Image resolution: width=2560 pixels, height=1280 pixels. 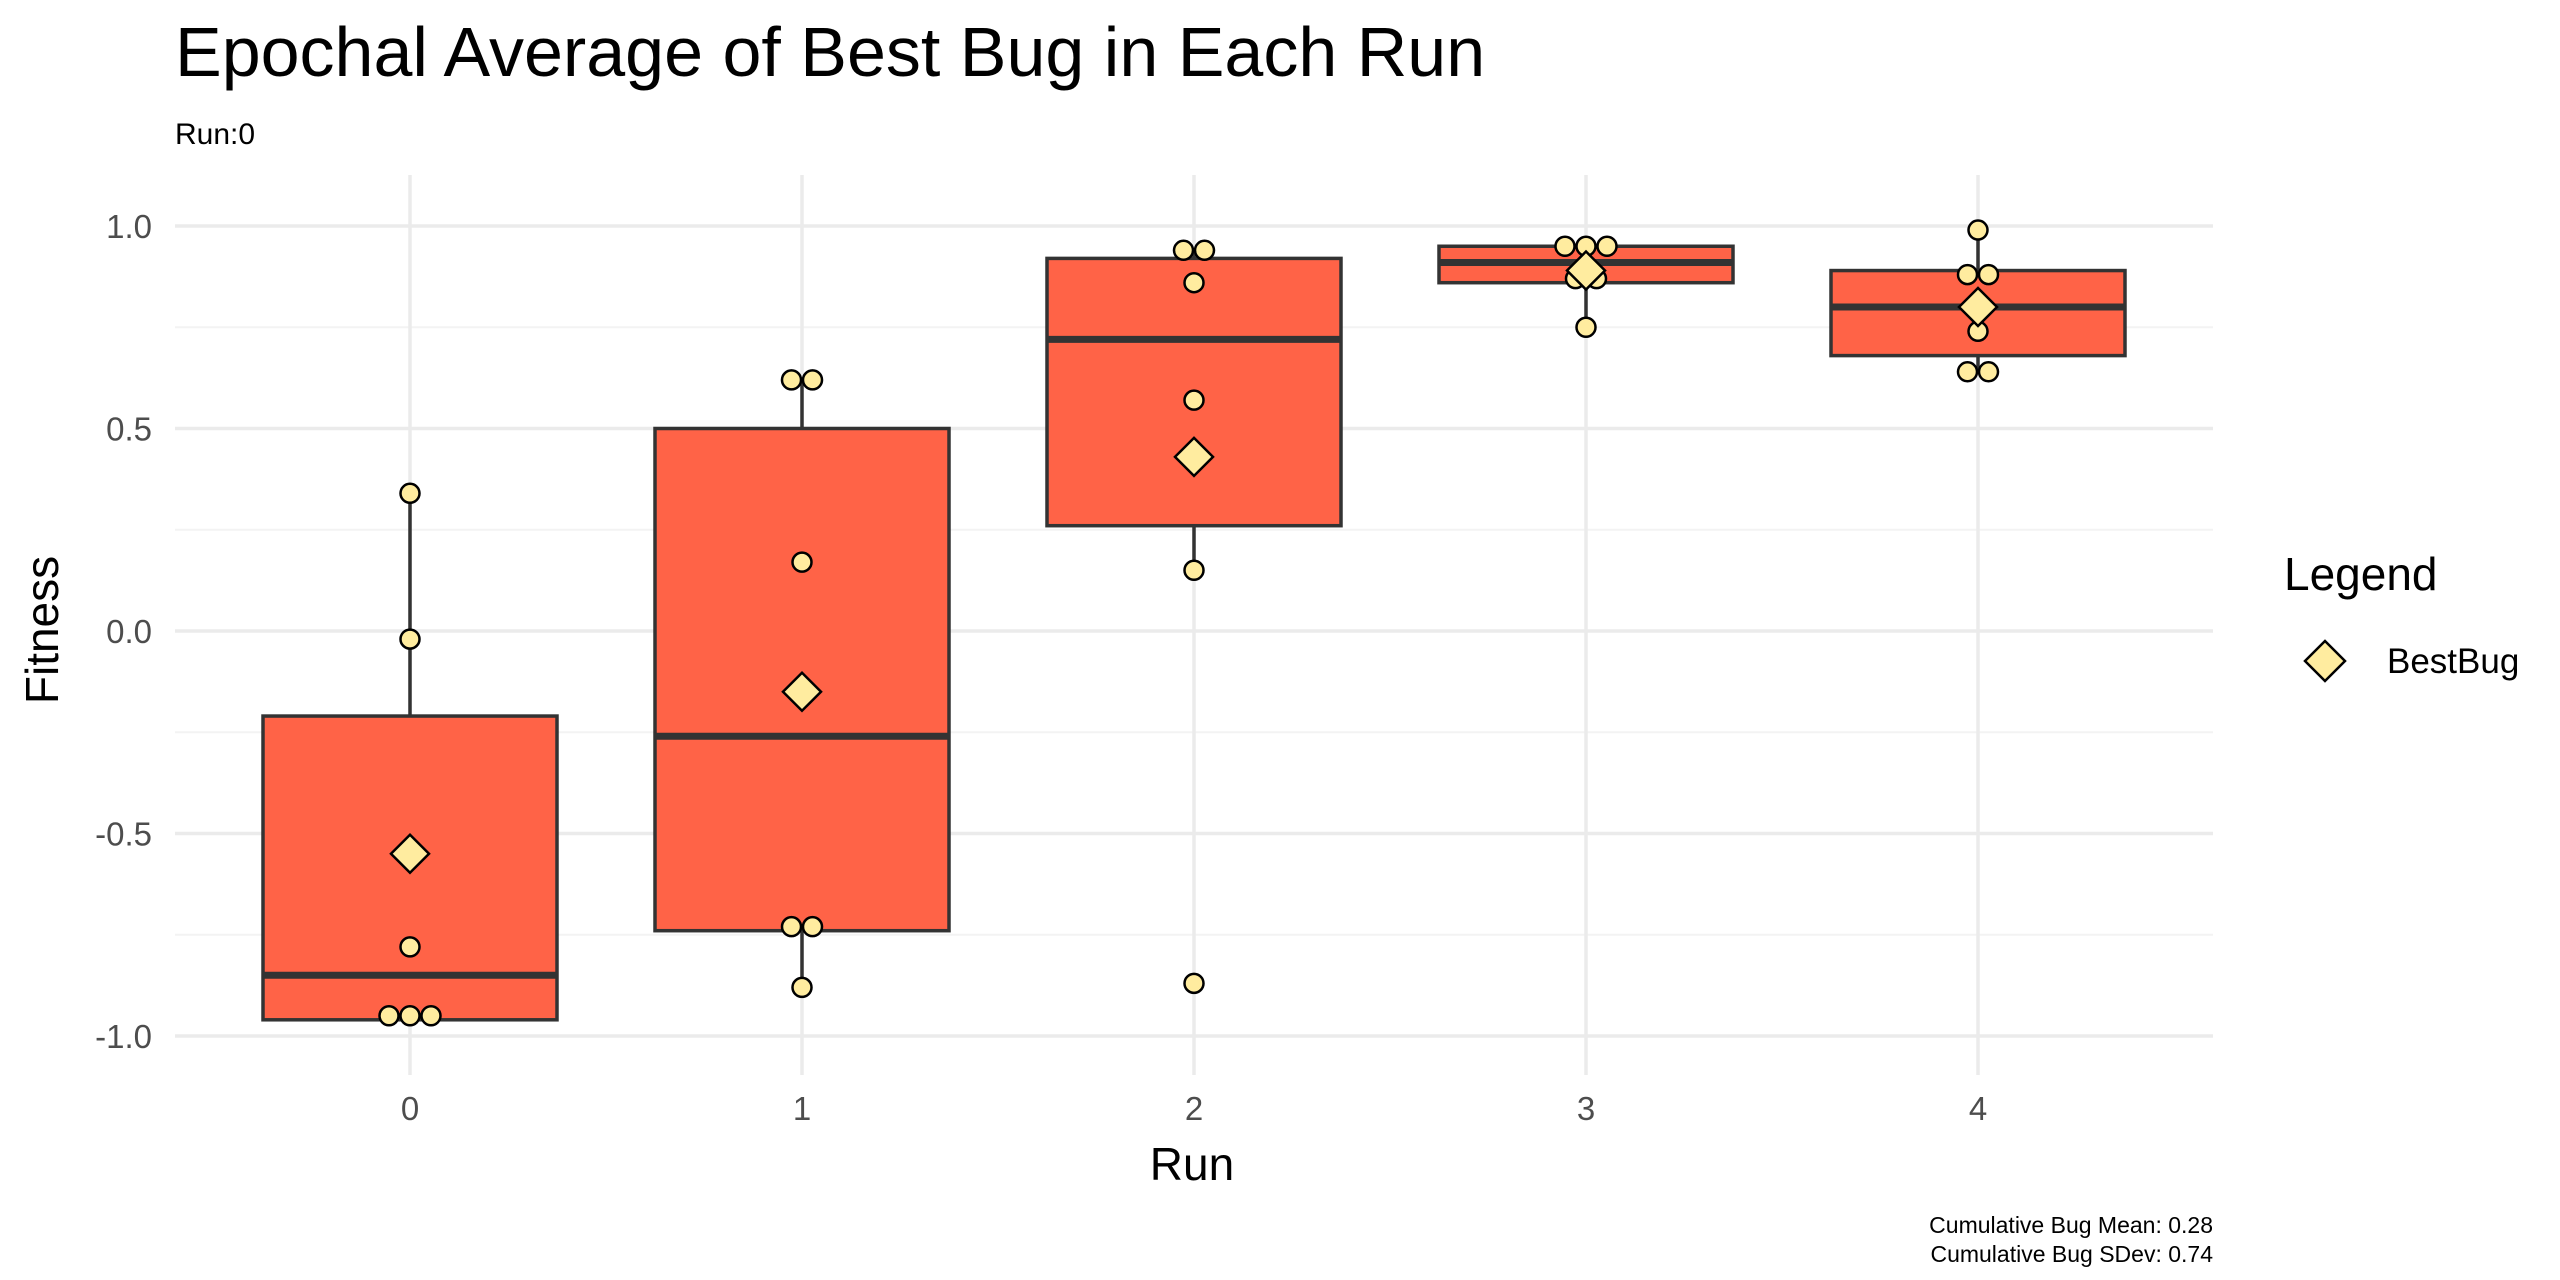 I want to click on legend-diamond-icon, so click(x=2325, y=661).